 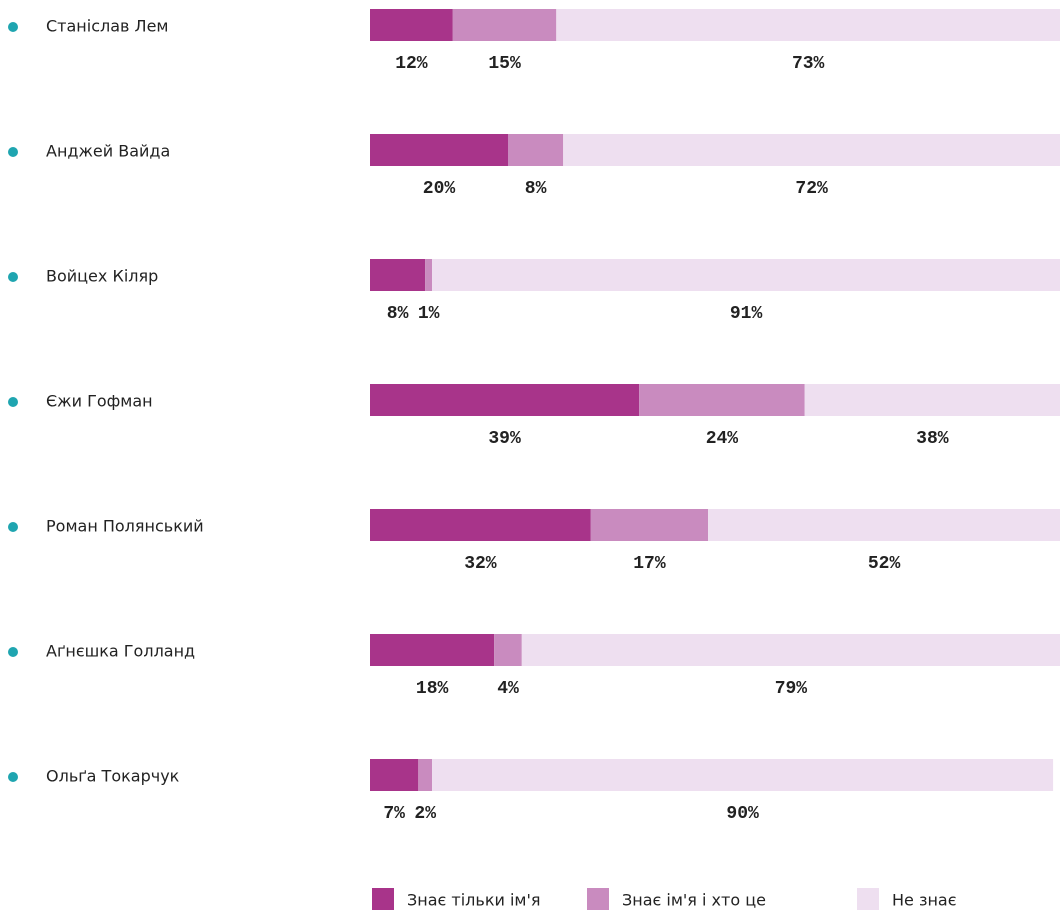 What do you see at coordinates (932, 439) in the screenshot?
I see `value-label: 38%` at bounding box center [932, 439].